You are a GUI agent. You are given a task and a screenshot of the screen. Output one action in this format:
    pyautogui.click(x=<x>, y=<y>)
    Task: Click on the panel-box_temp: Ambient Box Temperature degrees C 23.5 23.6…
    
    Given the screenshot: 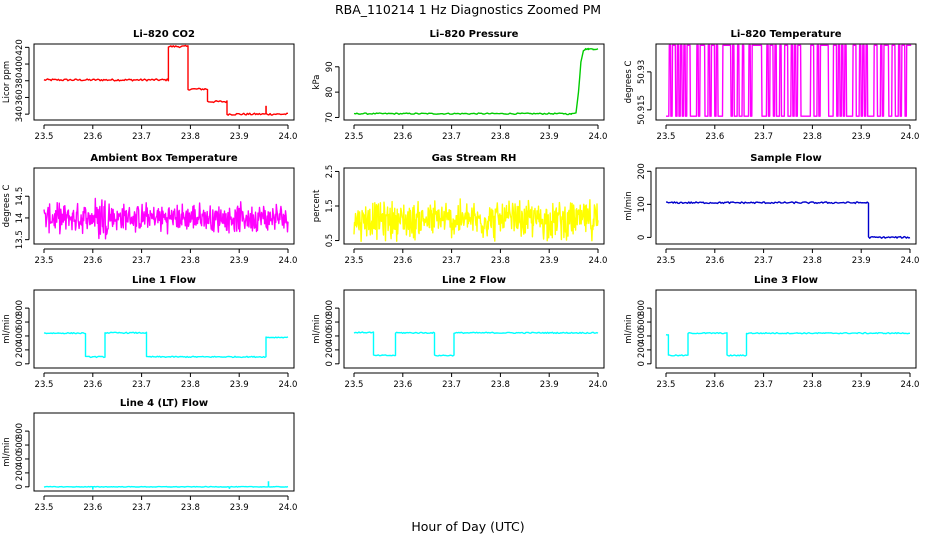 What is the action you would take?
    pyautogui.click(x=149, y=209)
    